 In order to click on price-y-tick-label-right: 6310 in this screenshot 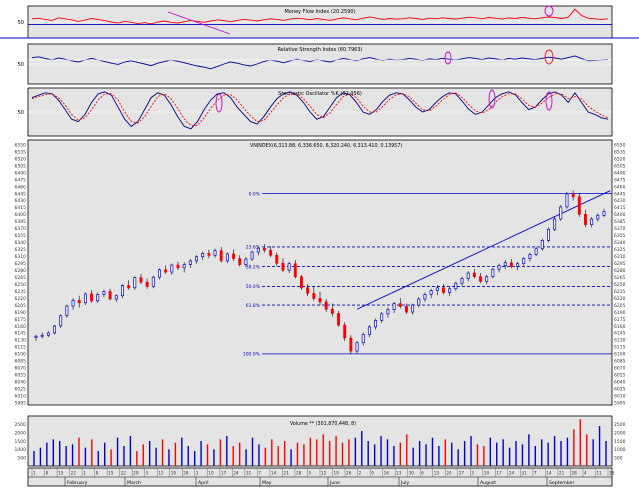, I will do `click(620, 257)`.